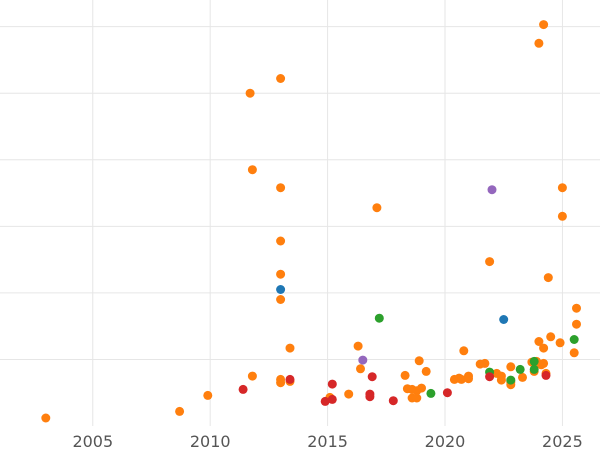  I want to click on x-tick-label: 2015, so click(327, 441).